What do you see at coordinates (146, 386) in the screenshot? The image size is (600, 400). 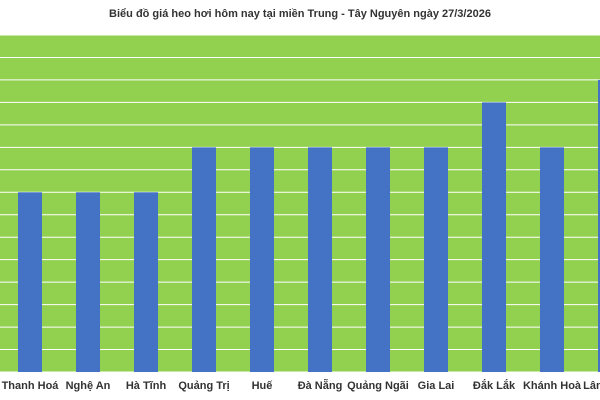 I see `x-tick-label: Hà Tĩnh` at bounding box center [146, 386].